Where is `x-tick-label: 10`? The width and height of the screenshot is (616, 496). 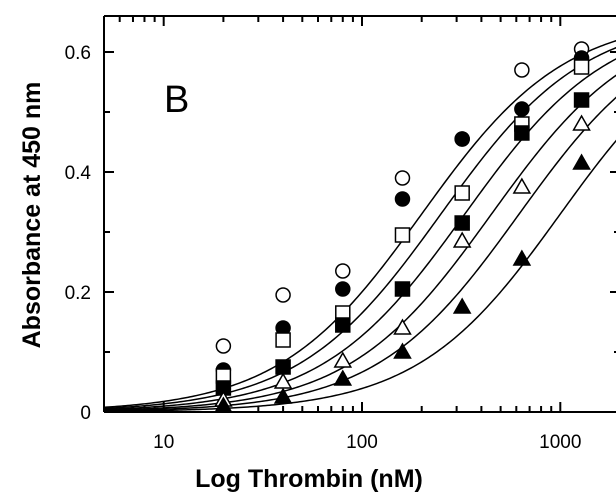
x-tick-label: 10 is located at coordinates (163, 442).